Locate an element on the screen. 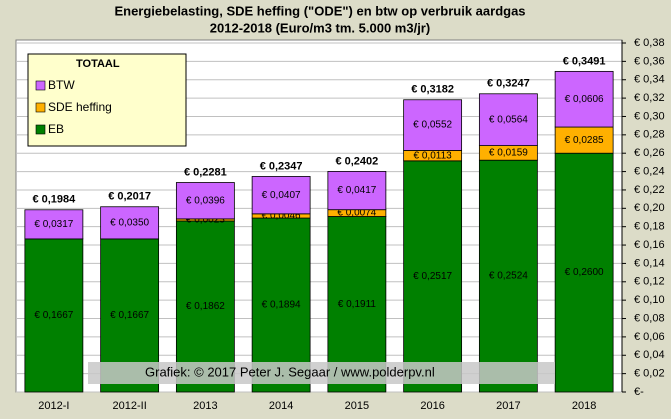  value-label: € 0,2524 is located at coordinates (508, 276).